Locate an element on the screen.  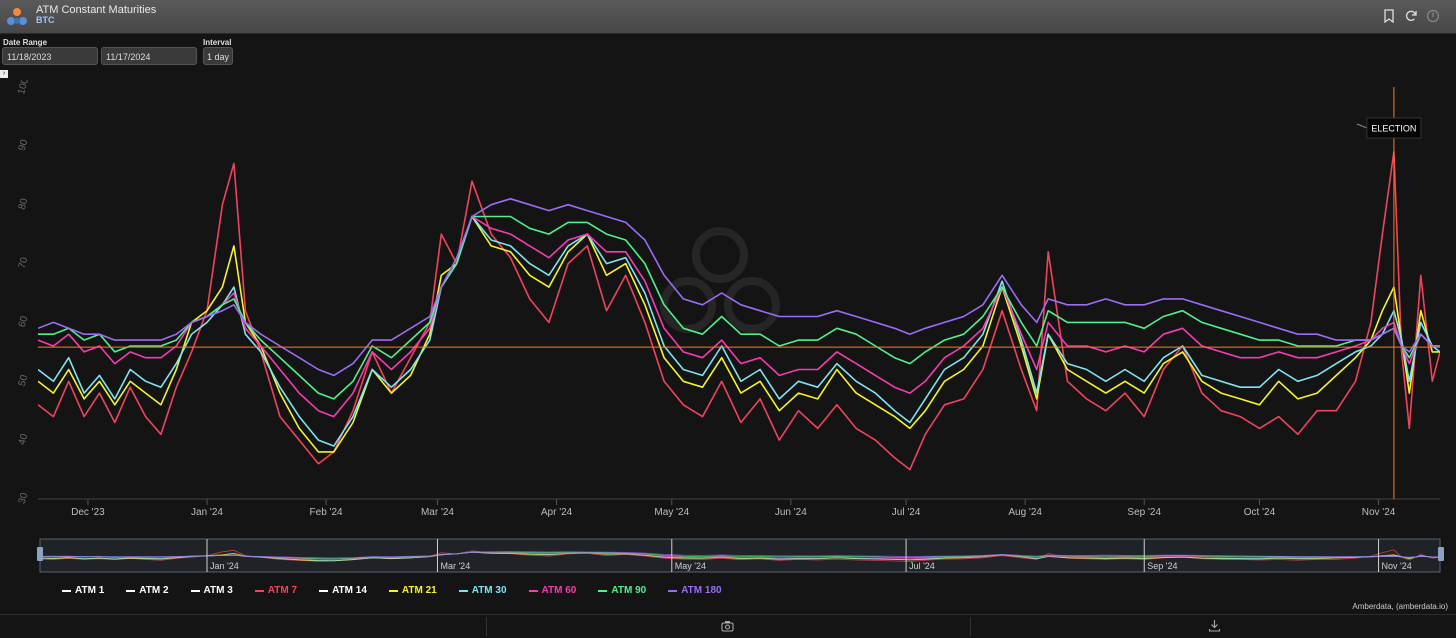
x-tick-label: Jan '24 is located at coordinates (207, 512).